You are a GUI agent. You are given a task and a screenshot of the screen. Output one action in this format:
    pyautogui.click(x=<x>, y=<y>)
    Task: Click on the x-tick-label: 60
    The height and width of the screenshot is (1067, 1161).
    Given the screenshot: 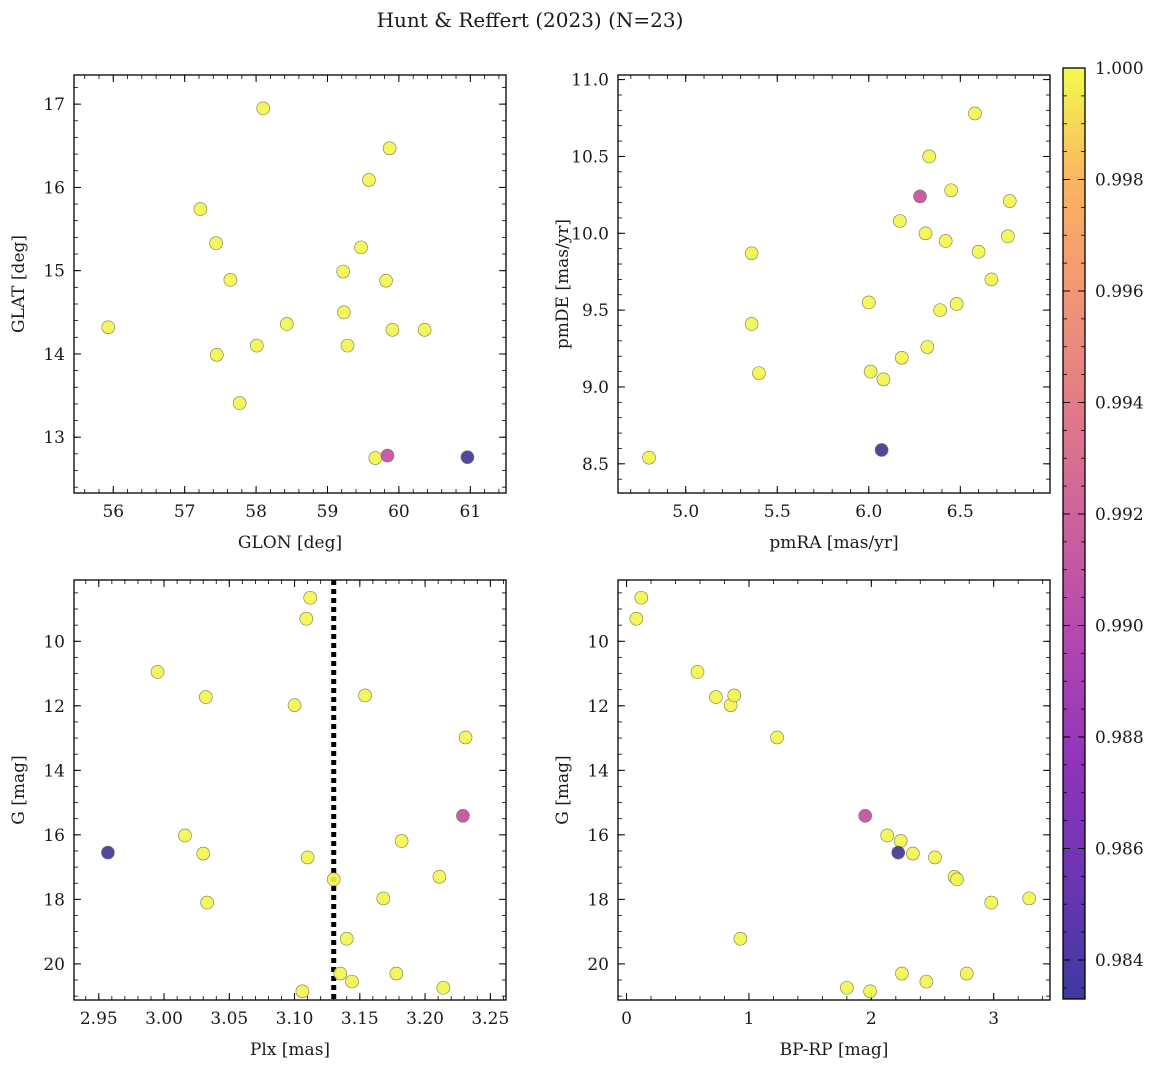 What is the action you would take?
    pyautogui.click(x=399, y=512)
    